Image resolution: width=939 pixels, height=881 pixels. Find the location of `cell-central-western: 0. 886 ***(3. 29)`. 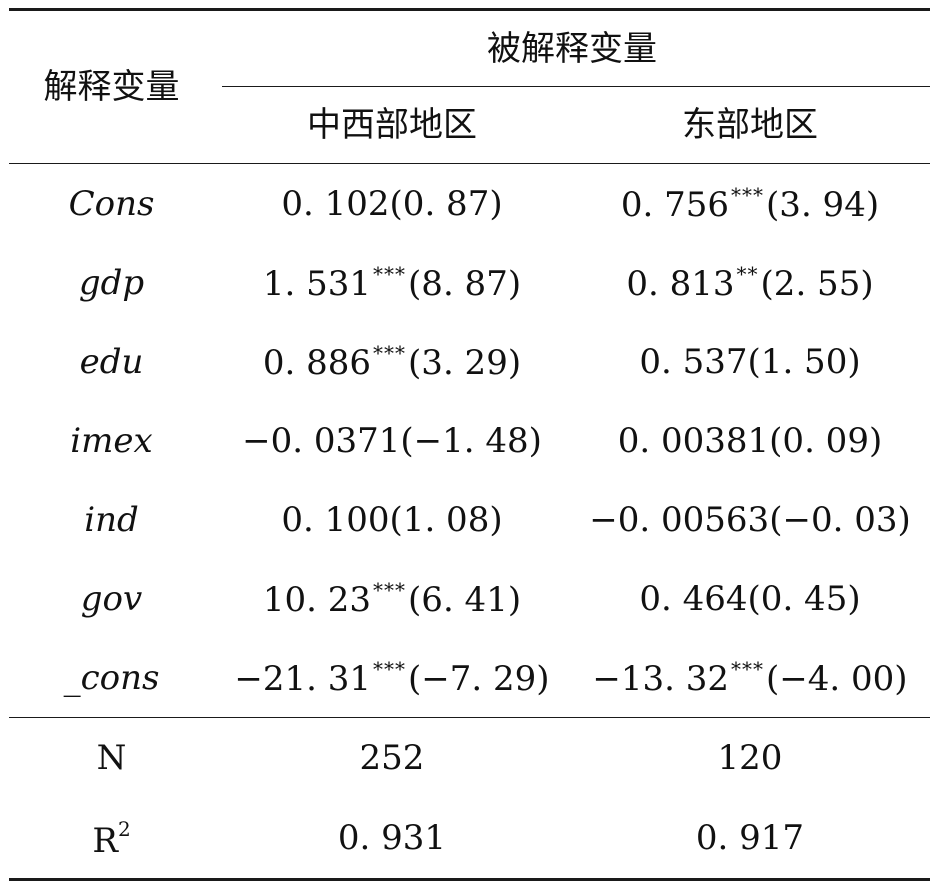

cell-central-western: 0. 886 ***(3. 29) is located at coordinates (392, 361).